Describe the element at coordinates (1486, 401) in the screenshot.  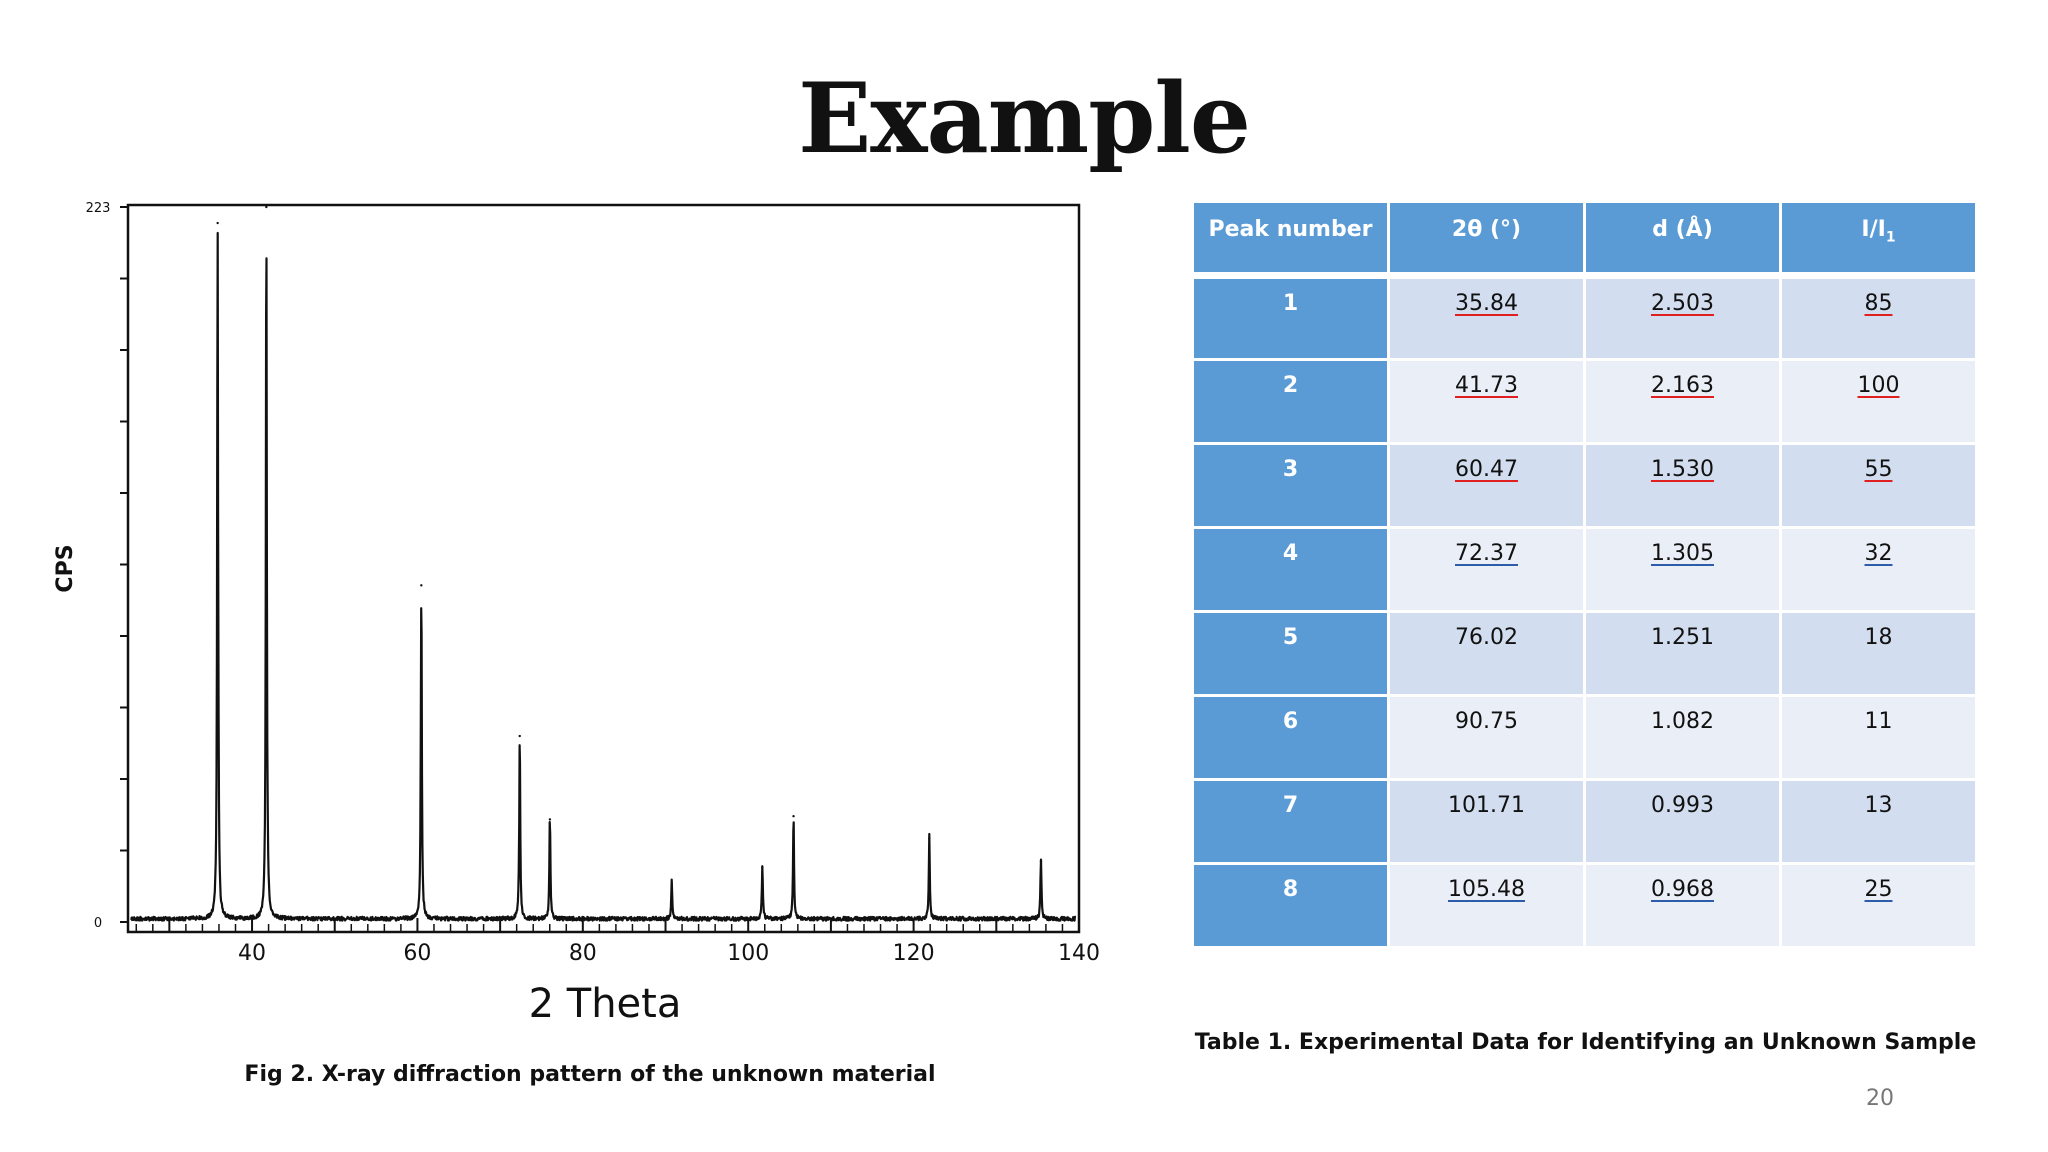
I see `cell-two-theta: 41.73` at that location.